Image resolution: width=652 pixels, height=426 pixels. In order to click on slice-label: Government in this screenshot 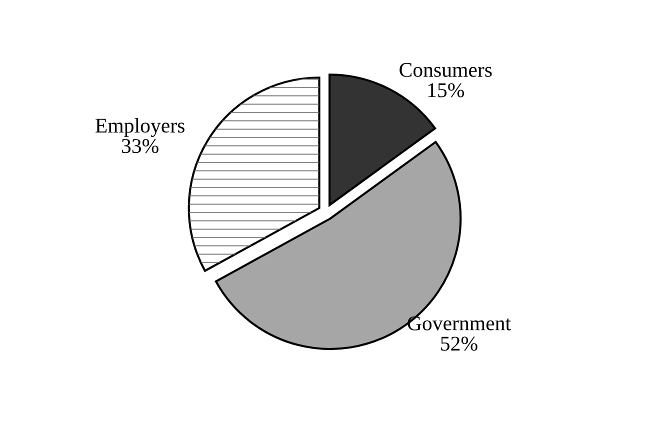, I will do `click(459, 323)`.